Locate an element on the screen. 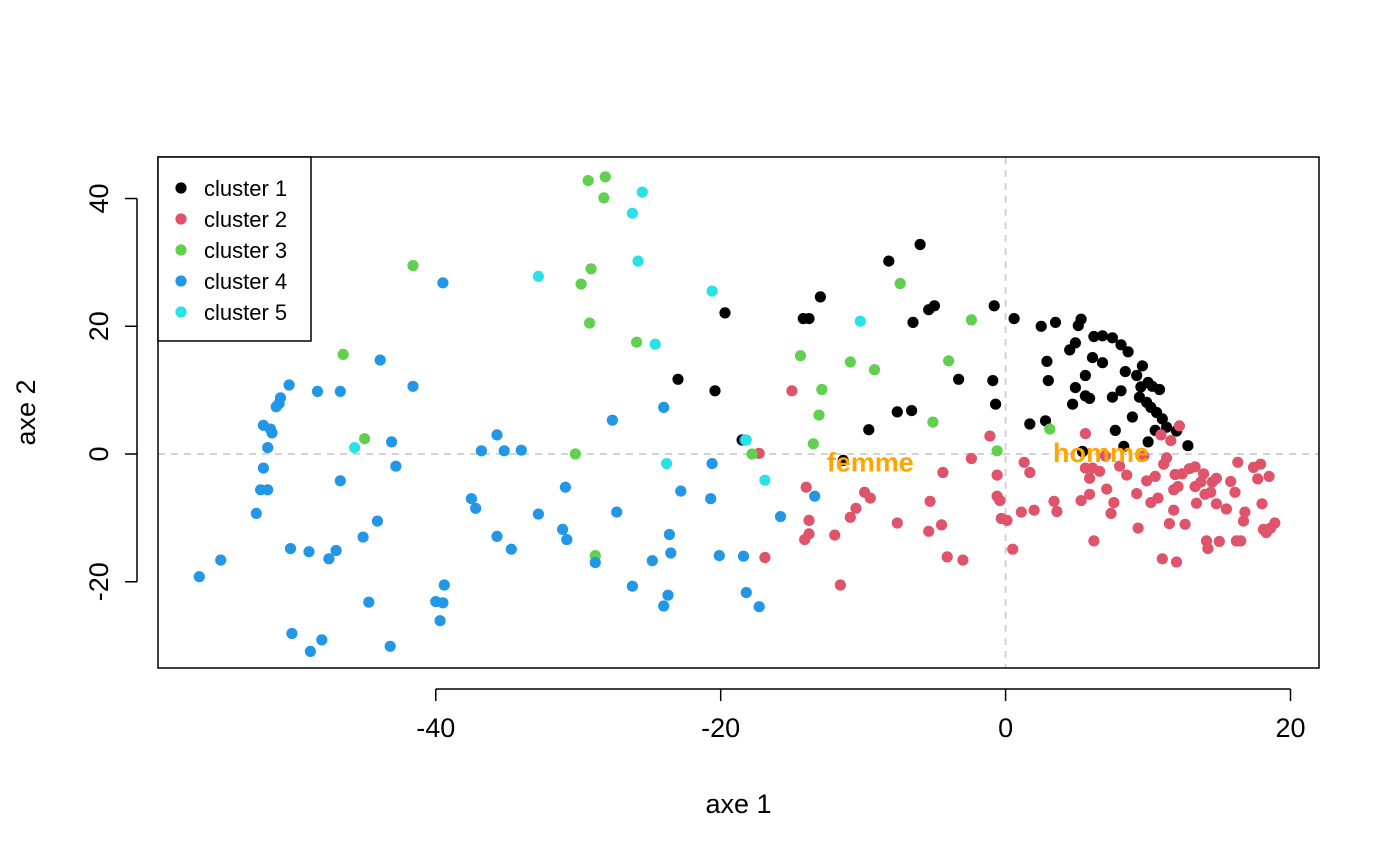  legend-marker is located at coordinates (181, 219).